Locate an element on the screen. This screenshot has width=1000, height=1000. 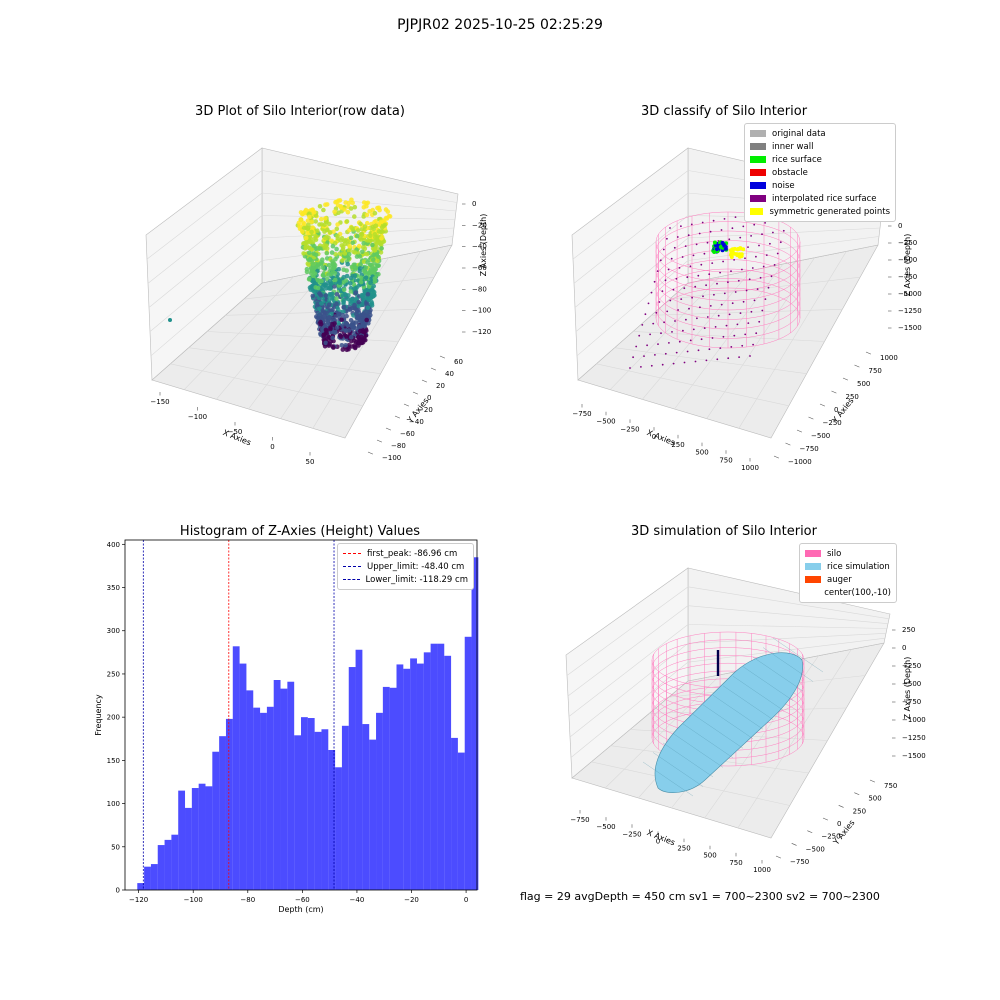
legend-label: noise is located at coordinates (783, 185).